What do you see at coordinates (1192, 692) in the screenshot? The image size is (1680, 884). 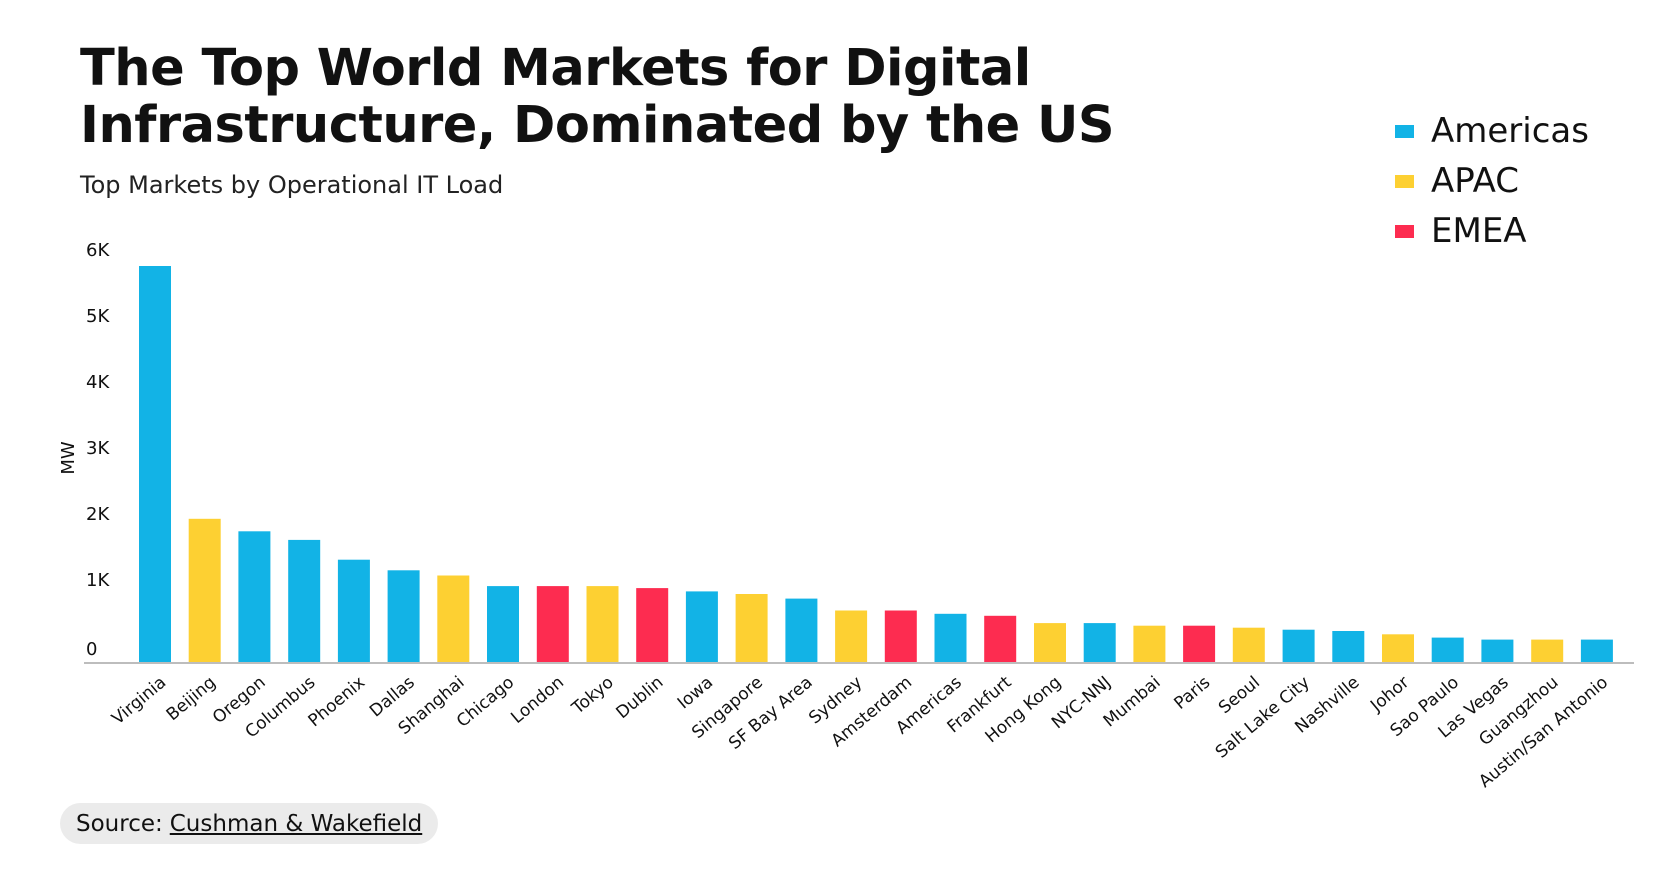 I see `x-tick-label: Paris` at bounding box center [1192, 692].